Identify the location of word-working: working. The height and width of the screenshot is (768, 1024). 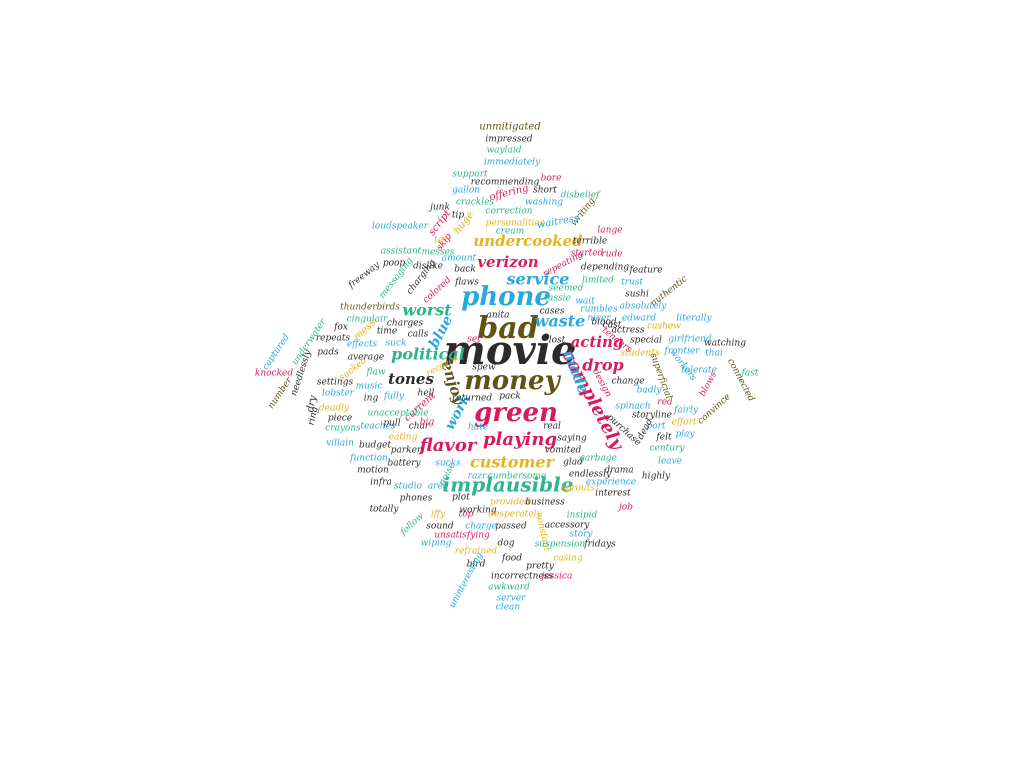
(478, 511).